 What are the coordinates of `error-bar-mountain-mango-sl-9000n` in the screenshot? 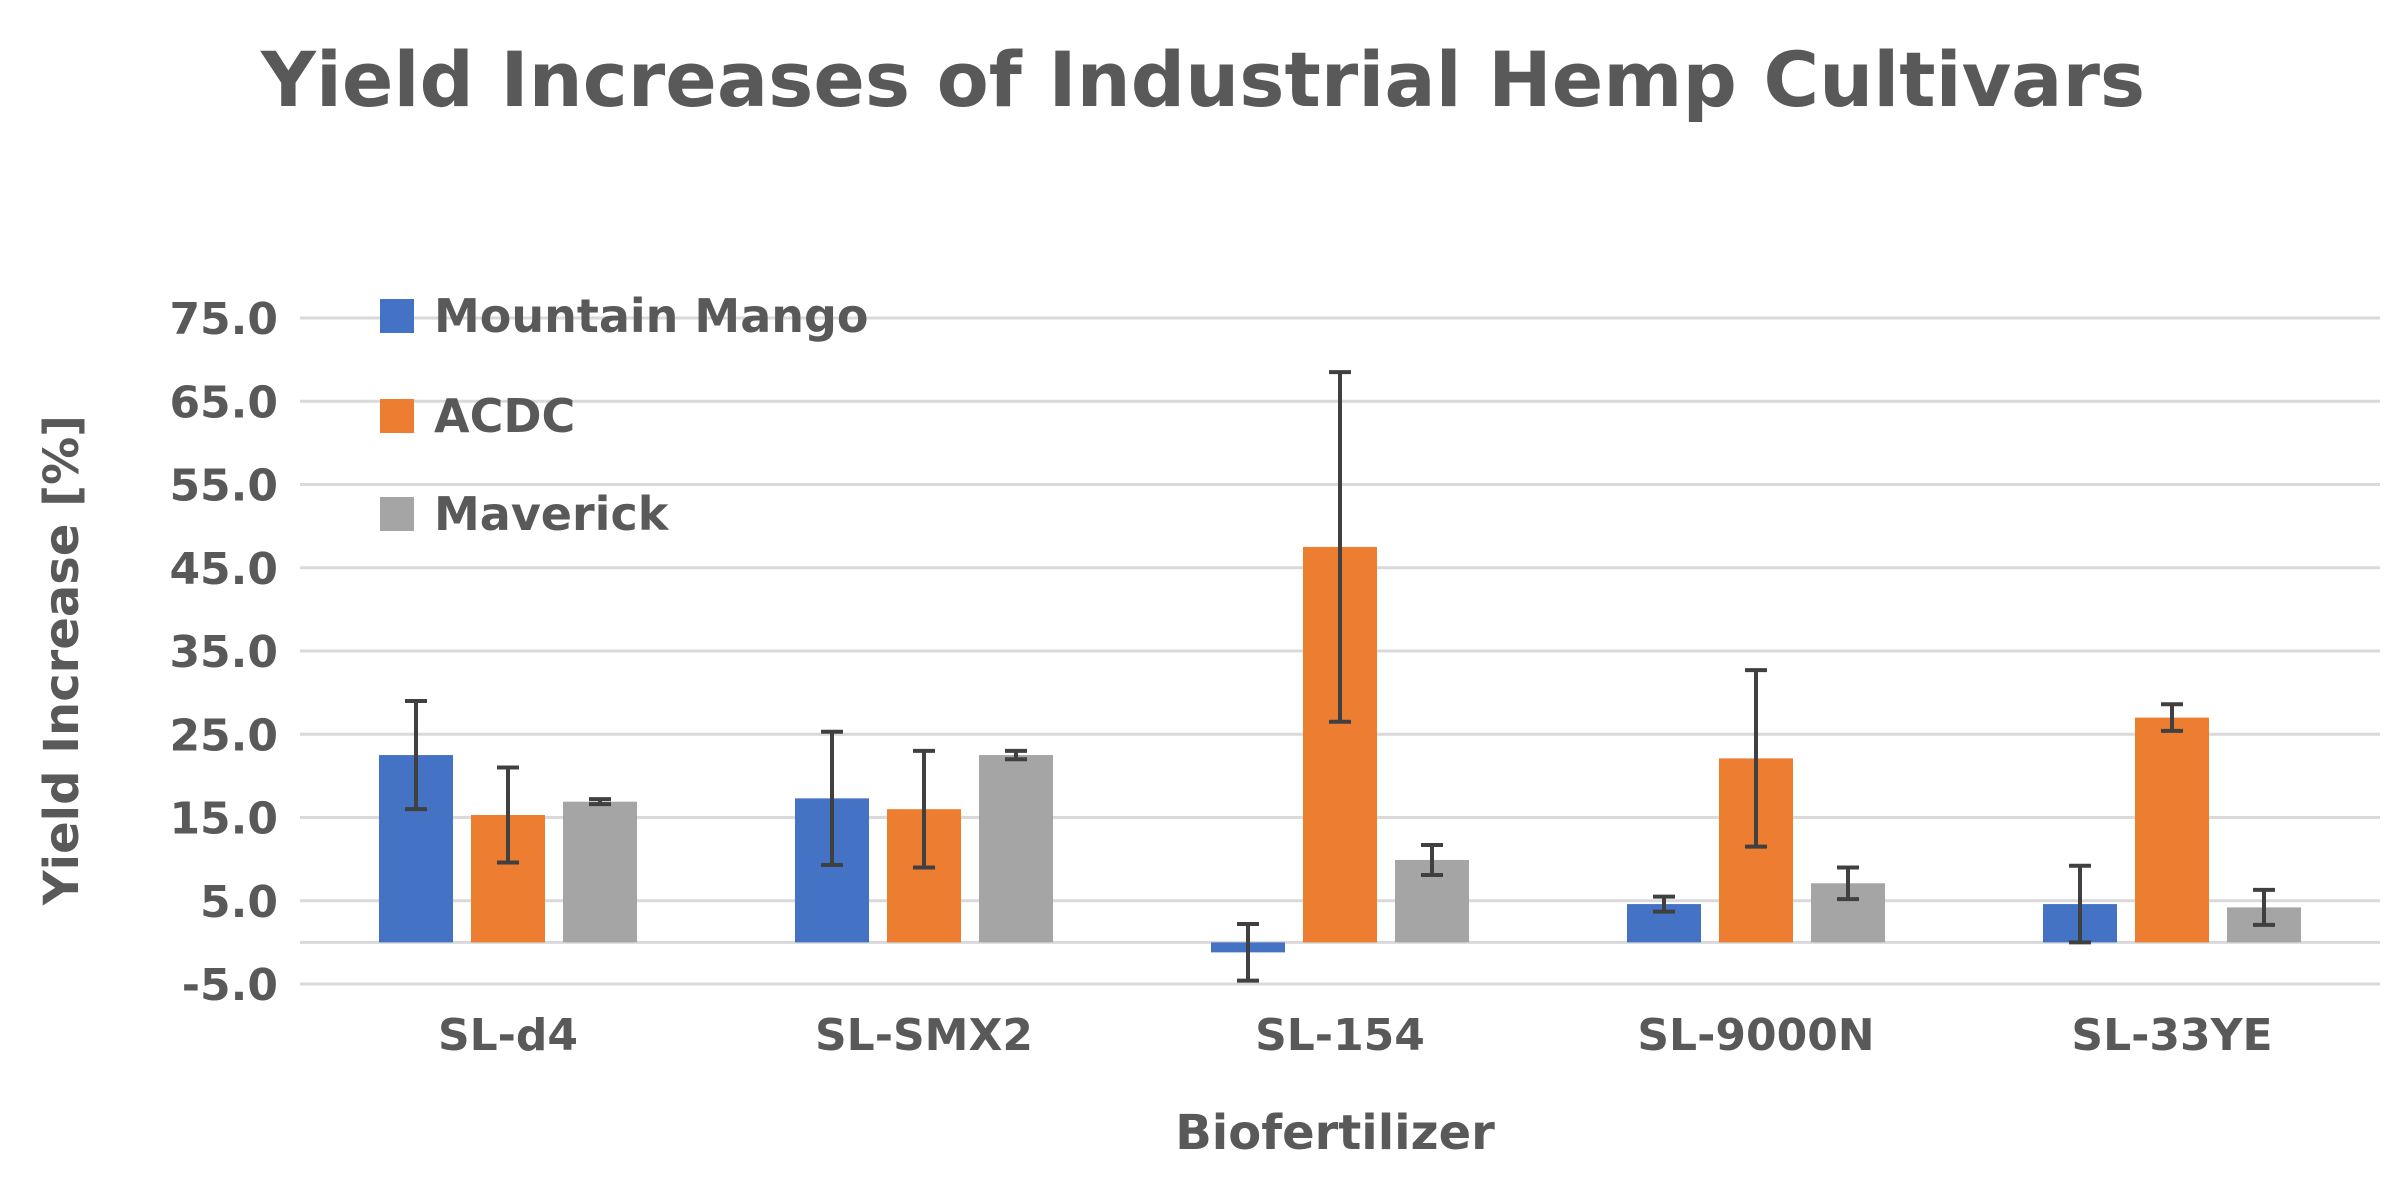 It's located at (1664, 904).